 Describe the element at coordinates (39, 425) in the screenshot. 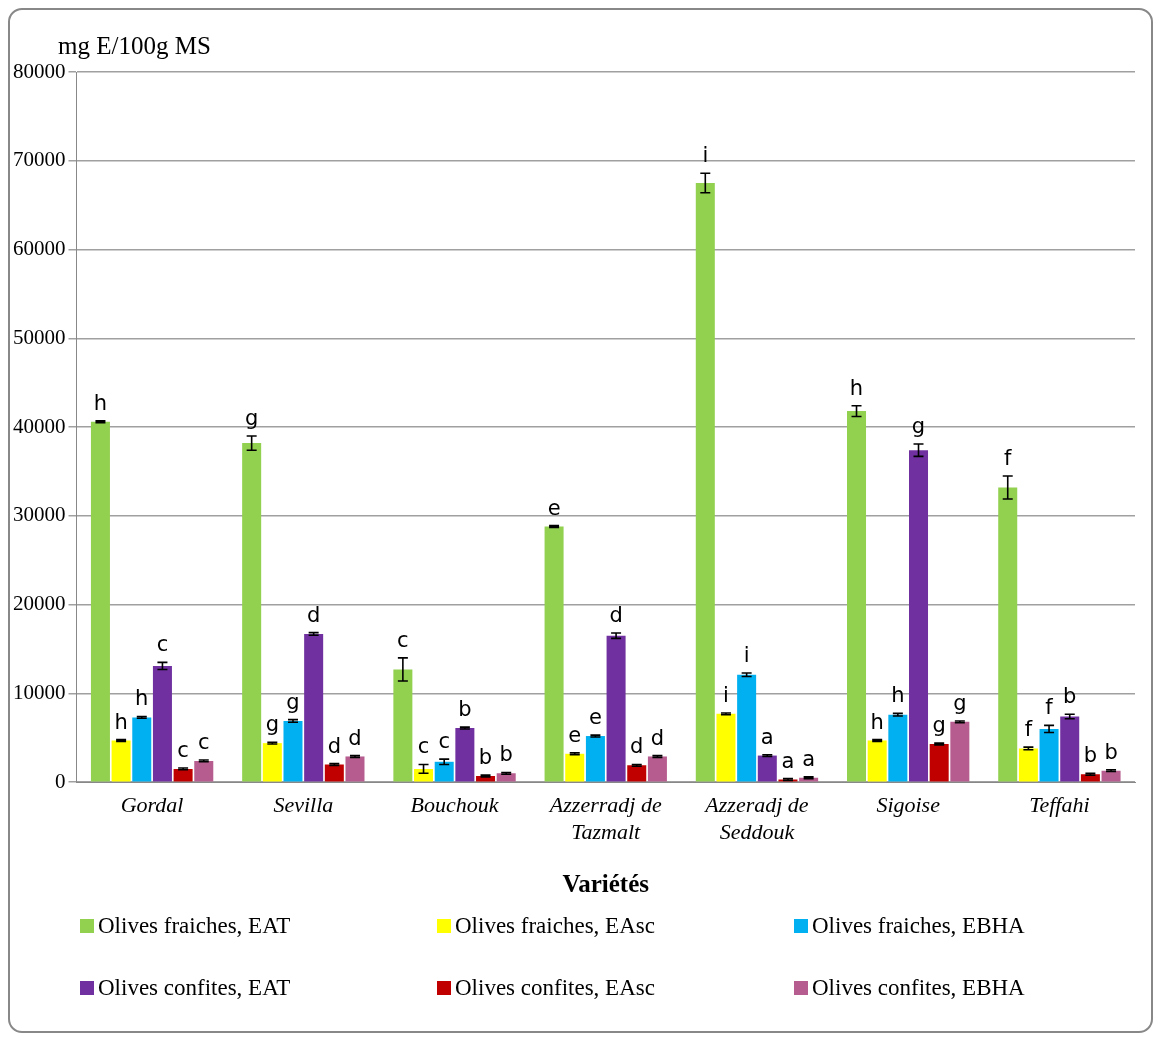

I see `y-tick-label: 40000` at that location.